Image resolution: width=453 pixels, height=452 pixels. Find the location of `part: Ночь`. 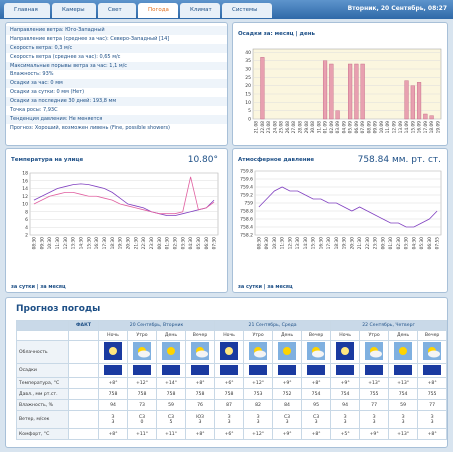

part: Ночь is located at coordinates (113, 335).